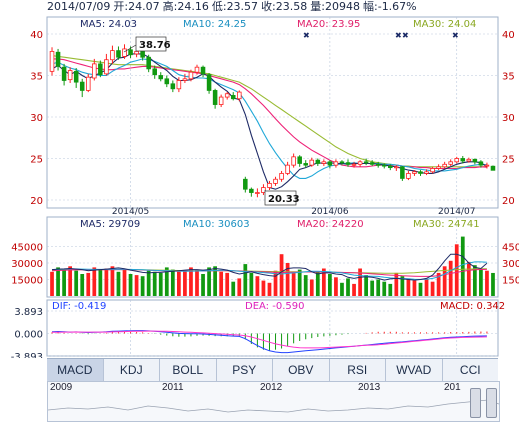 This screenshot has height=424, width=519. Describe the element at coordinates (508, 35) in the screenshot. I see `price-ytick-right: 40` at that location.